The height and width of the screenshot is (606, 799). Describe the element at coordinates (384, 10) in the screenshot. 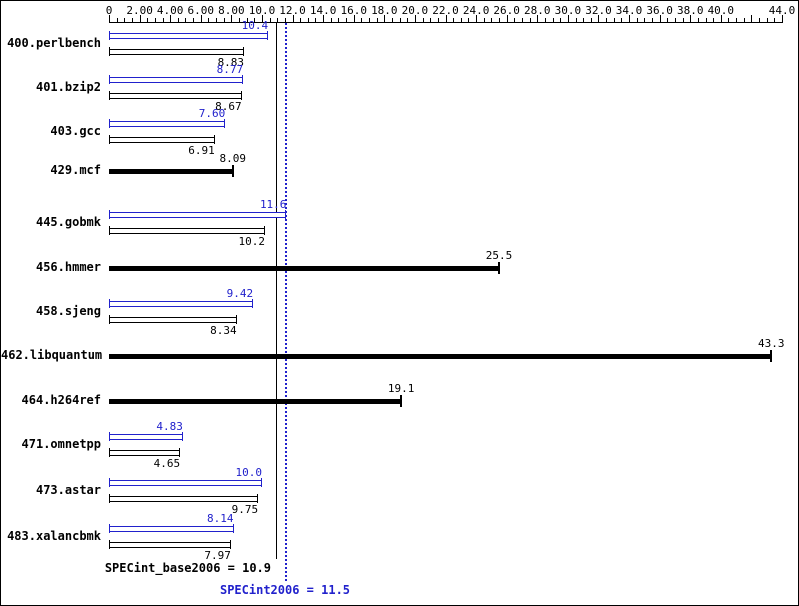

I see `axis-tick-label: 18.0` at that location.